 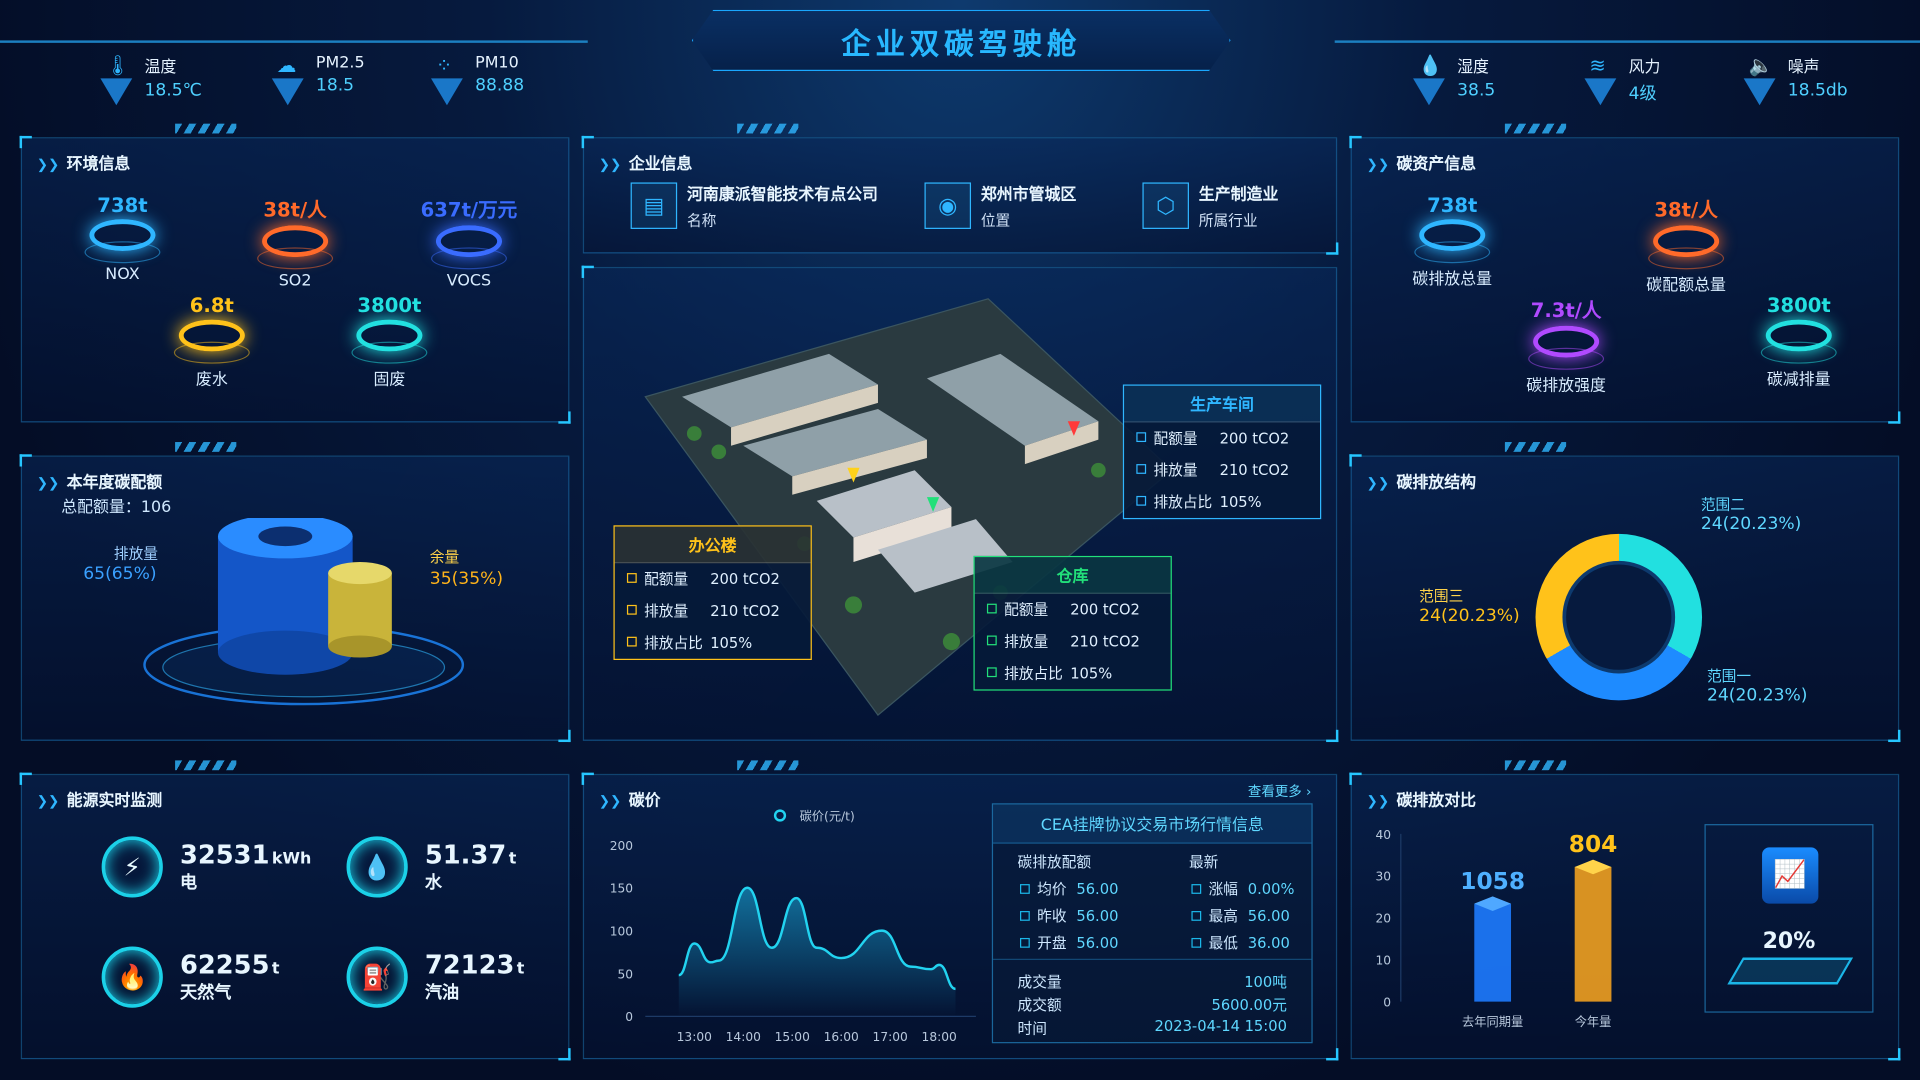 I want to click on water-drop-icon: 💧, so click(x=377, y=867).